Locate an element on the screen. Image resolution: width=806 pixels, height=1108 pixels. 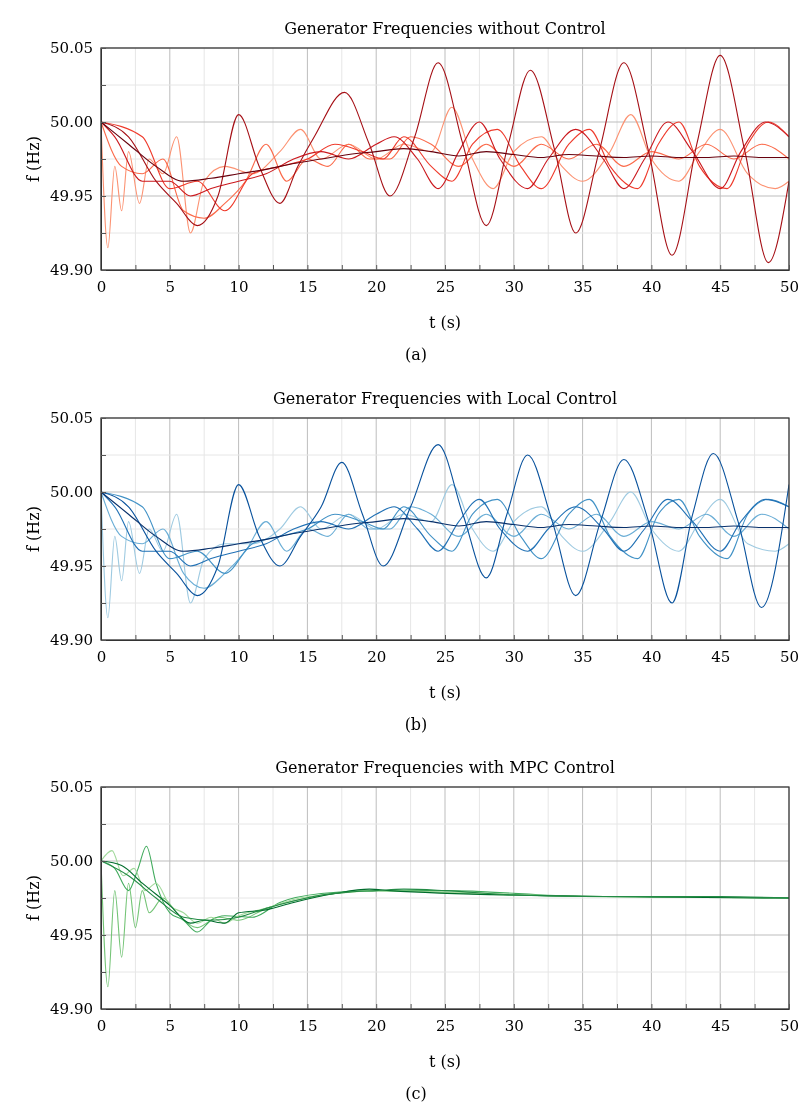
chart-title: Generator Frequencies with Local Control is located at coordinates (445, 398).